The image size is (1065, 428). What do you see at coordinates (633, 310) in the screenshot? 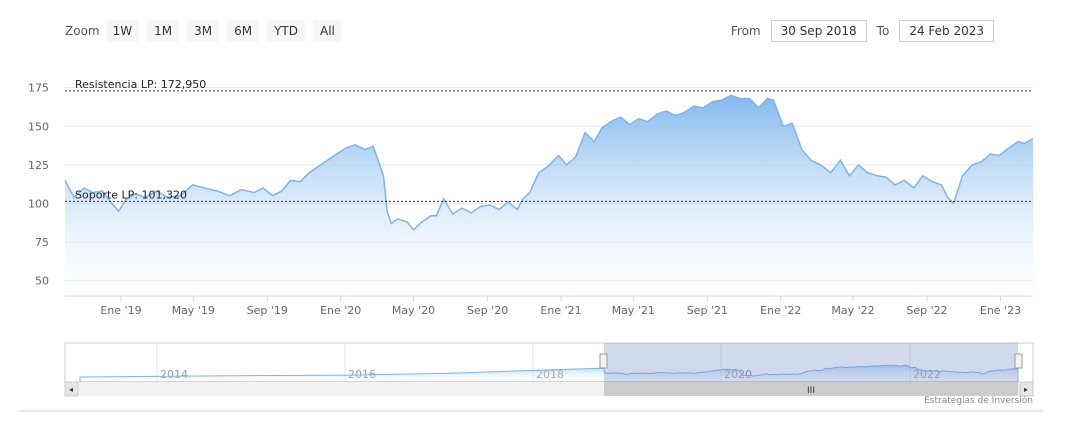
I see `x-tick-label: May '21` at bounding box center [633, 310].